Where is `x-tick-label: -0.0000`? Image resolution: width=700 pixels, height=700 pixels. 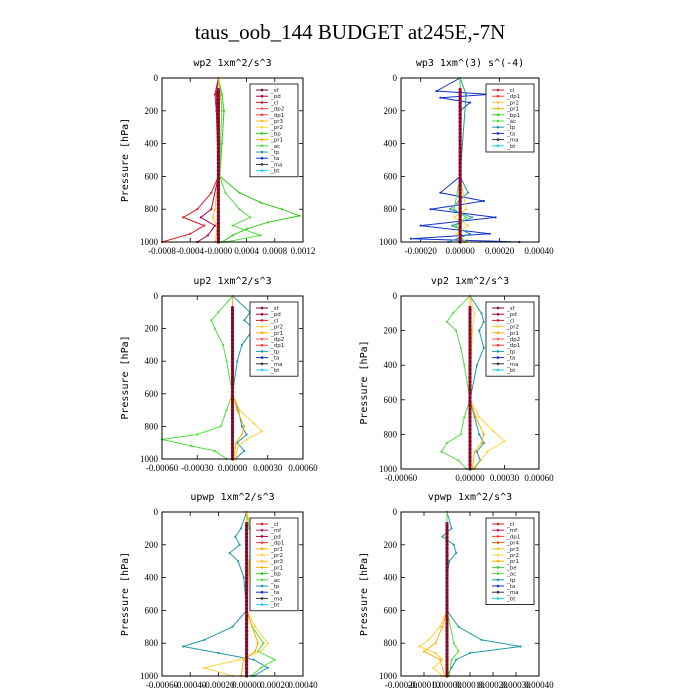 x-tick-label: -0.0000 is located at coordinates (219, 251).